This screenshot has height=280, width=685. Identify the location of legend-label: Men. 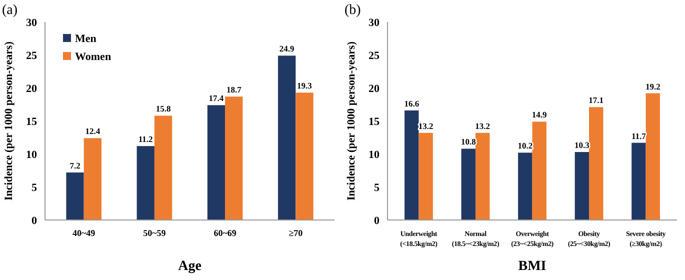
(85, 39).